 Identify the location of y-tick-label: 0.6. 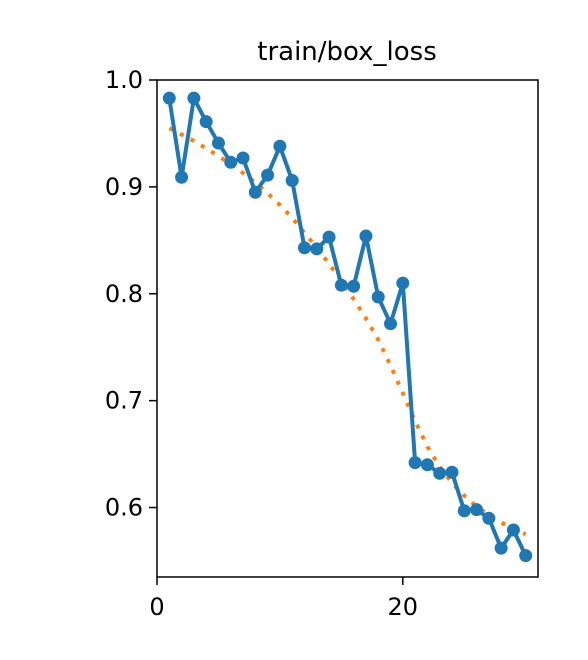
(124, 508).